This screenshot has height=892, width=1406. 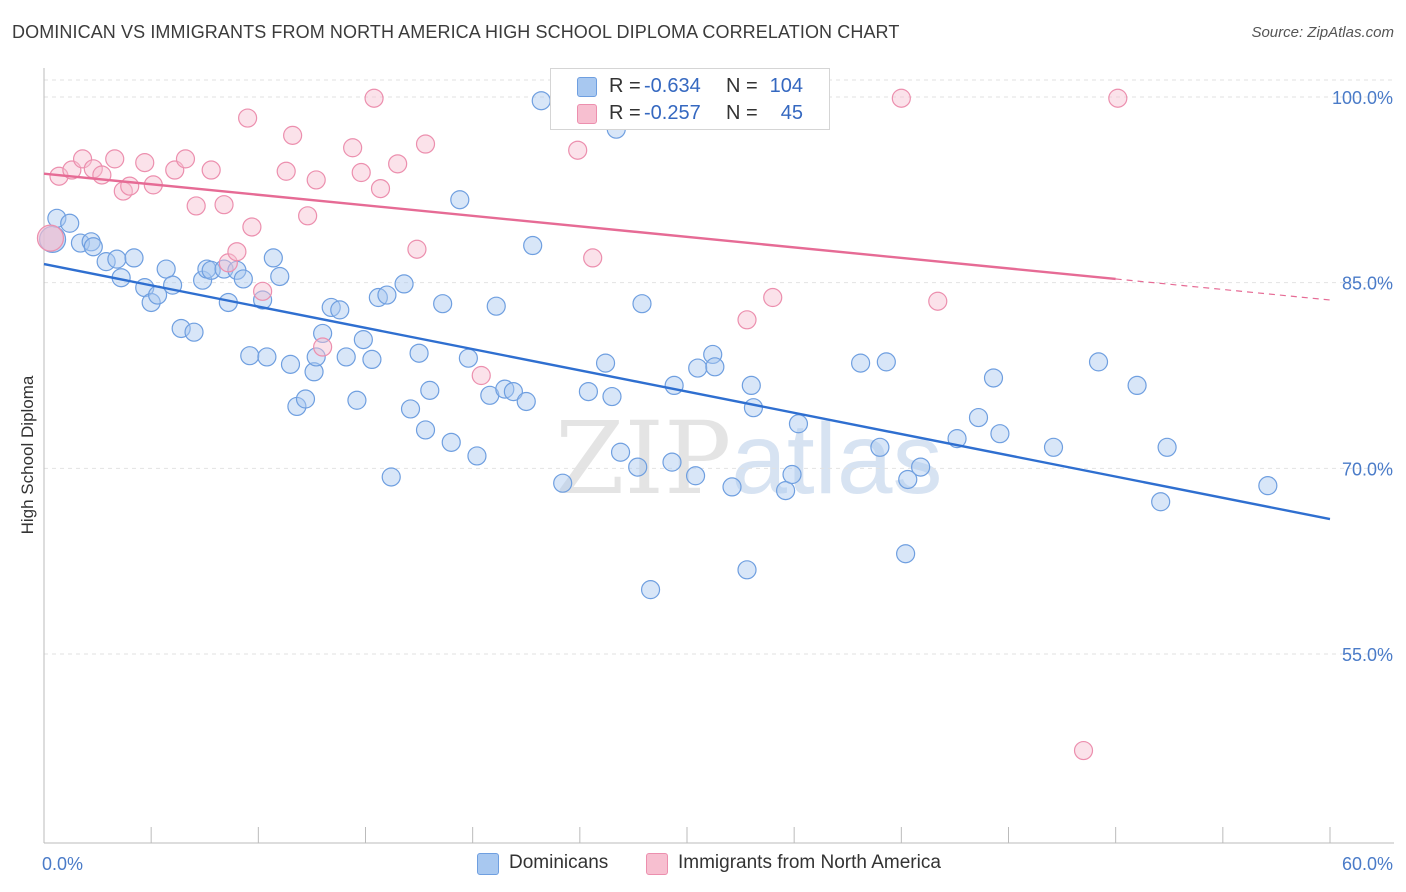 What do you see at coordinates (791, 113) in the screenshot?
I see `stats-n-value: 45` at bounding box center [791, 113].